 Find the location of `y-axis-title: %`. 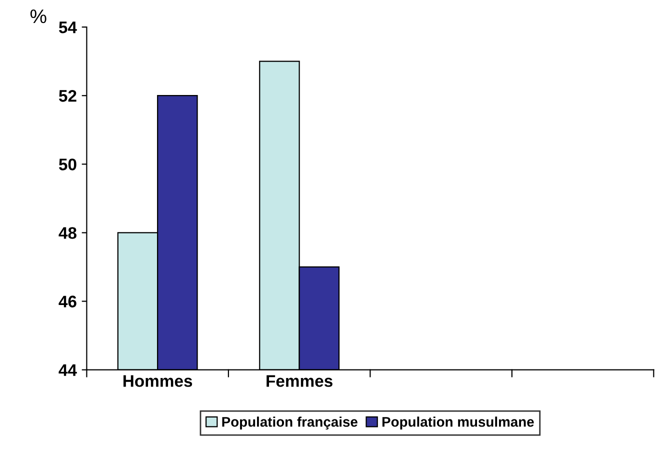

y-axis-title: % is located at coordinates (38, 17).